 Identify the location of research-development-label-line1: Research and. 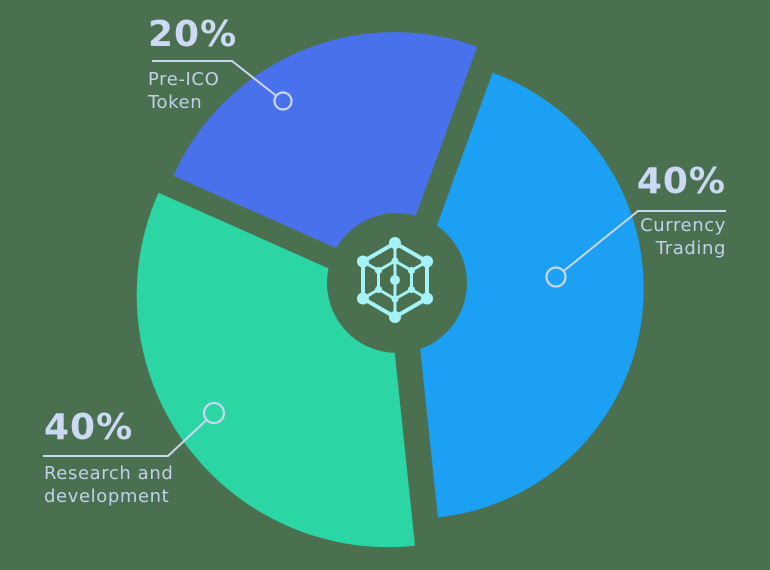
(109, 473).